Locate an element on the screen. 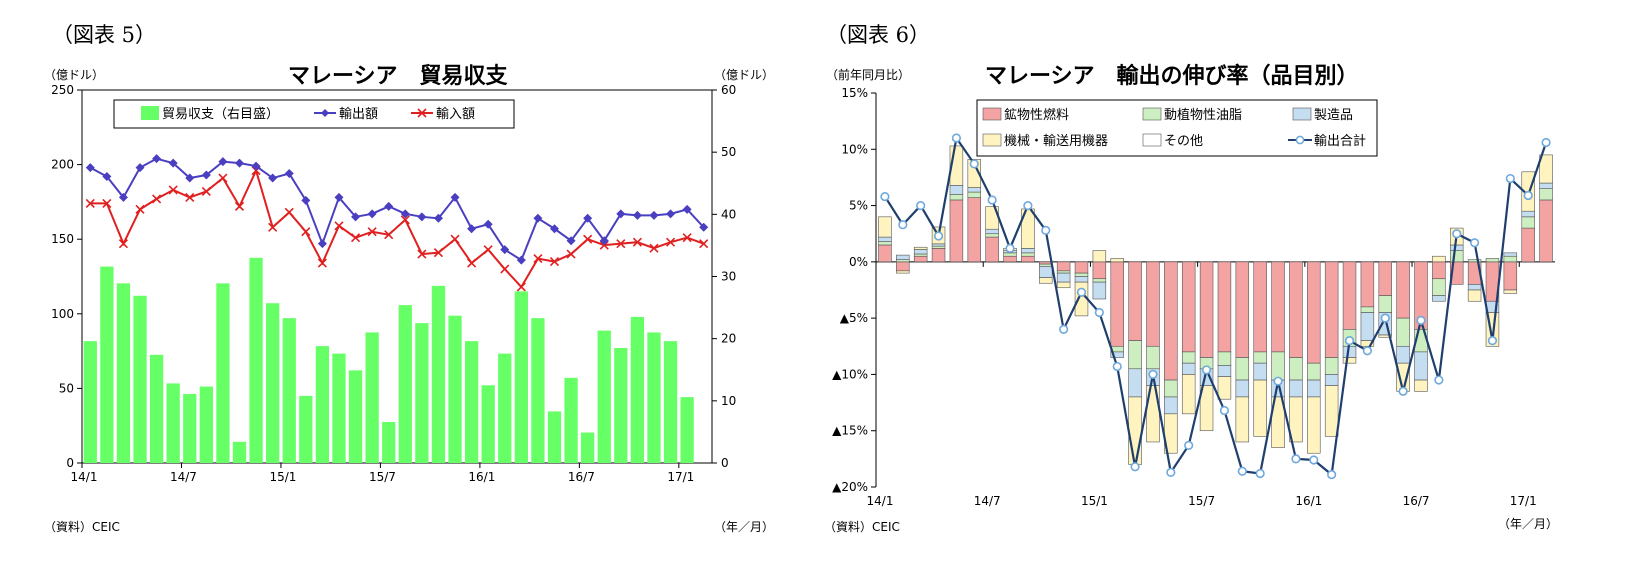 This screenshot has width=1629, height=564. fig5-left-tick-label: 0 is located at coordinates (70, 463).